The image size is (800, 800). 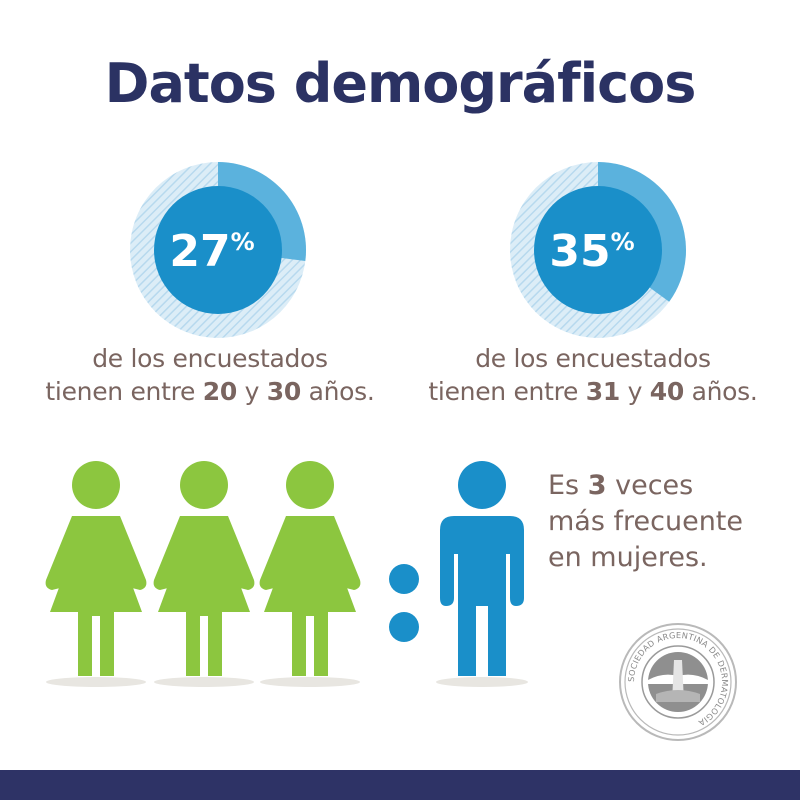 What do you see at coordinates (603, 391) in the screenshot?
I see `age-from: 31` at bounding box center [603, 391].